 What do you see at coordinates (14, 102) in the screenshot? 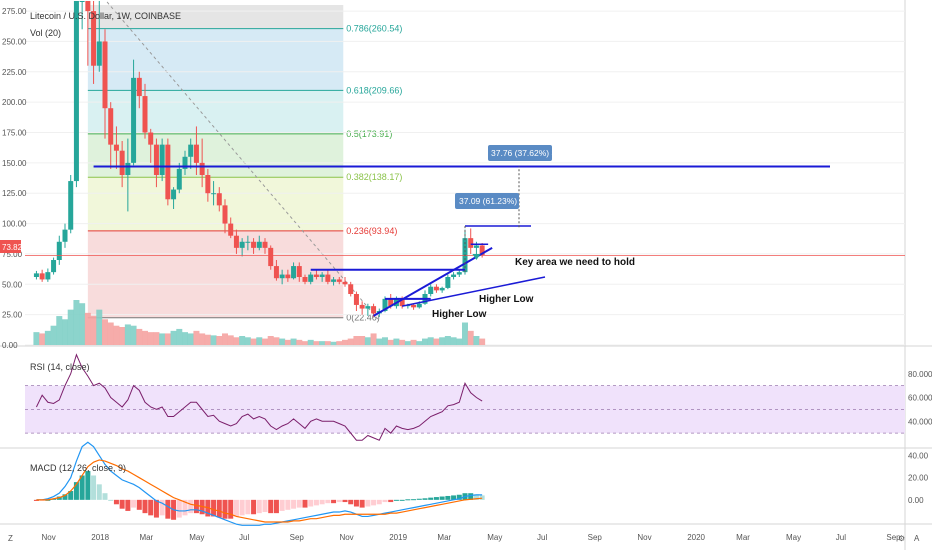
I see `price-axis-tick: 200.00` at bounding box center [14, 102].